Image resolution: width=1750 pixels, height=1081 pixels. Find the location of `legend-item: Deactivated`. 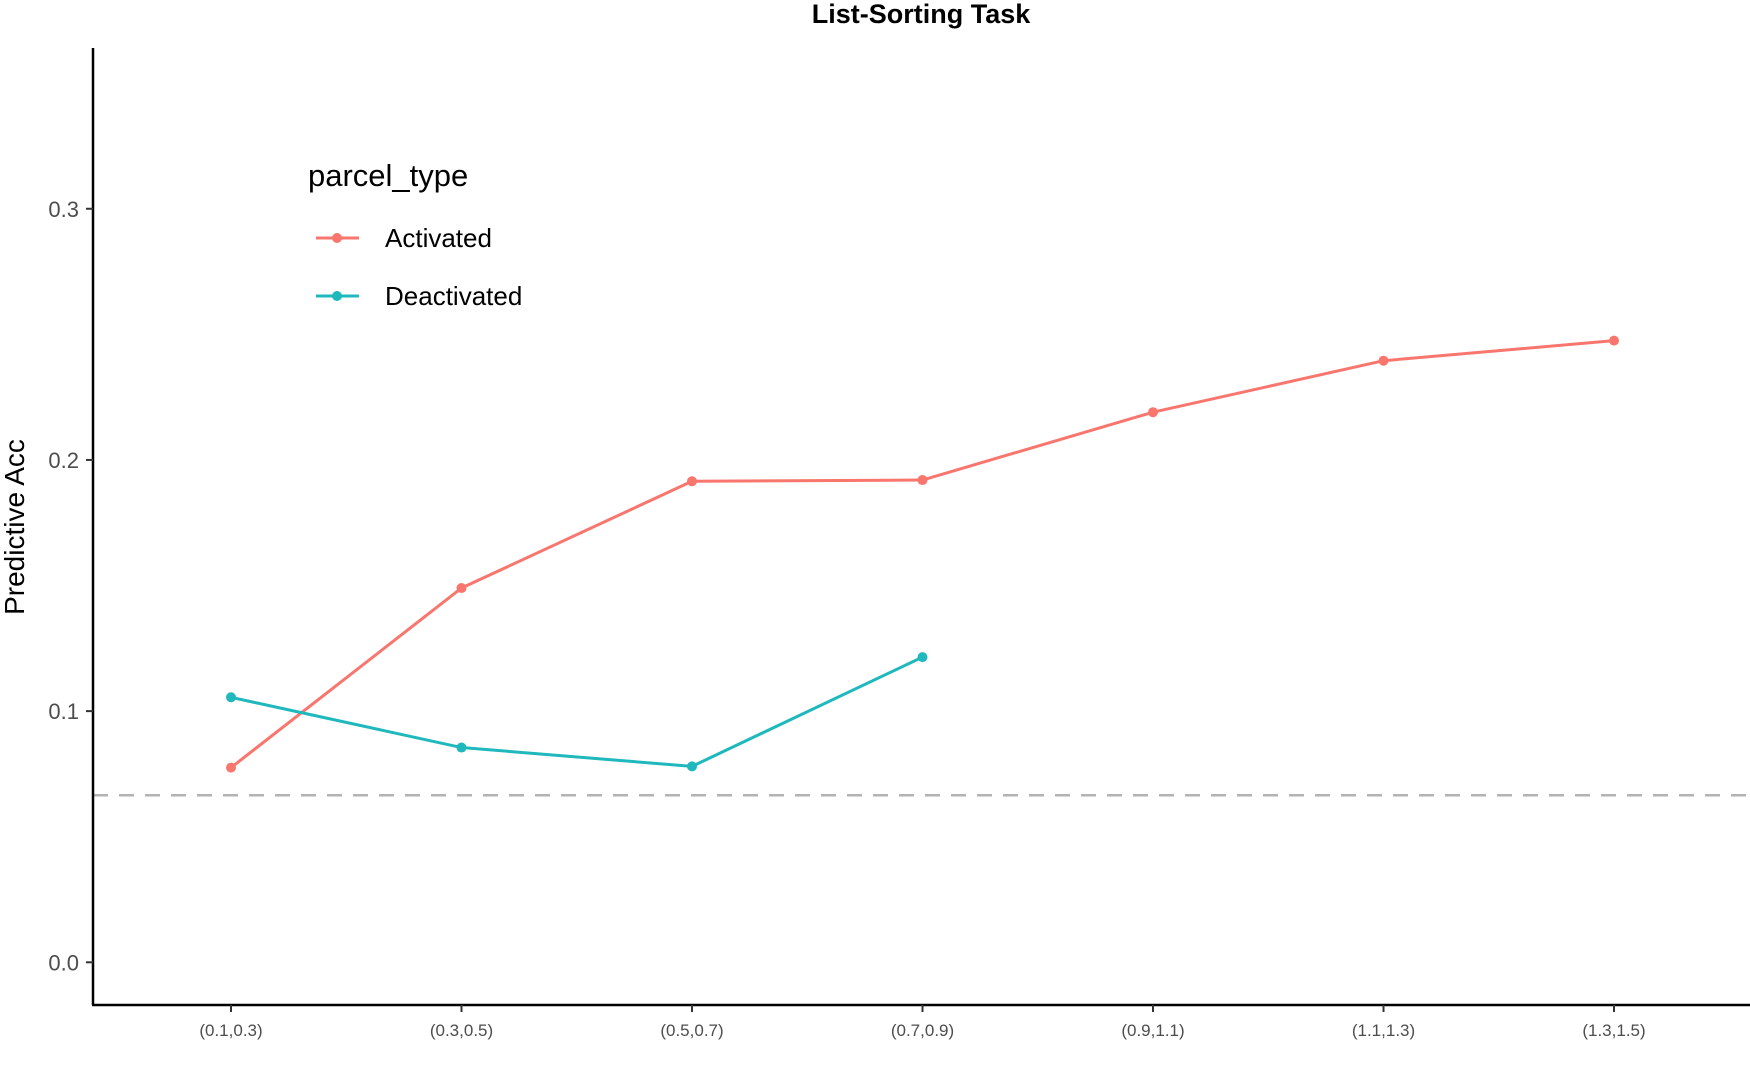

legend-item: Deactivated is located at coordinates (419, 296).